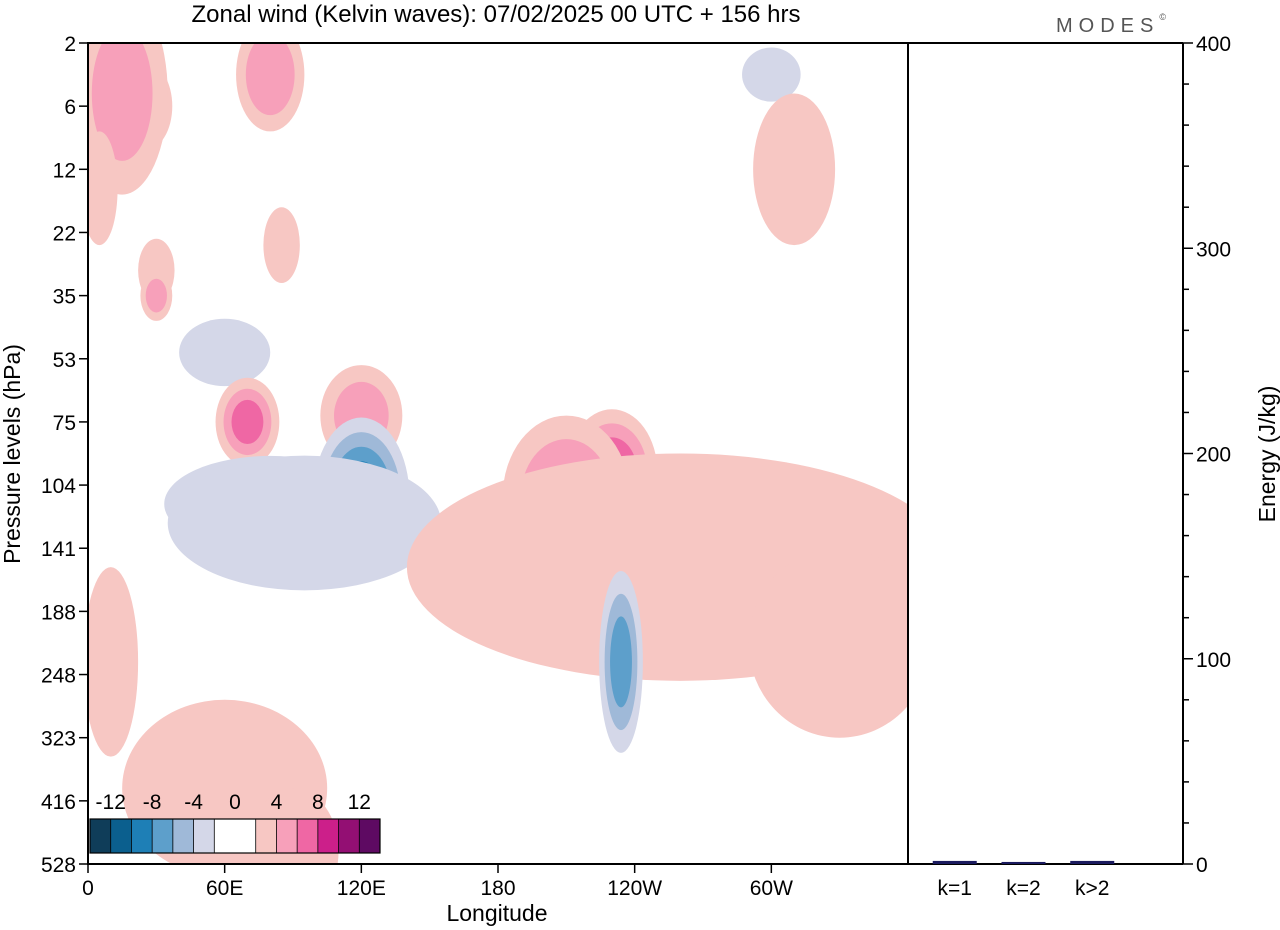 This screenshot has width=1280, height=930. What do you see at coordinates (1213, 455) in the screenshot?
I see `energy-tick-label: 200` at bounding box center [1213, 455].